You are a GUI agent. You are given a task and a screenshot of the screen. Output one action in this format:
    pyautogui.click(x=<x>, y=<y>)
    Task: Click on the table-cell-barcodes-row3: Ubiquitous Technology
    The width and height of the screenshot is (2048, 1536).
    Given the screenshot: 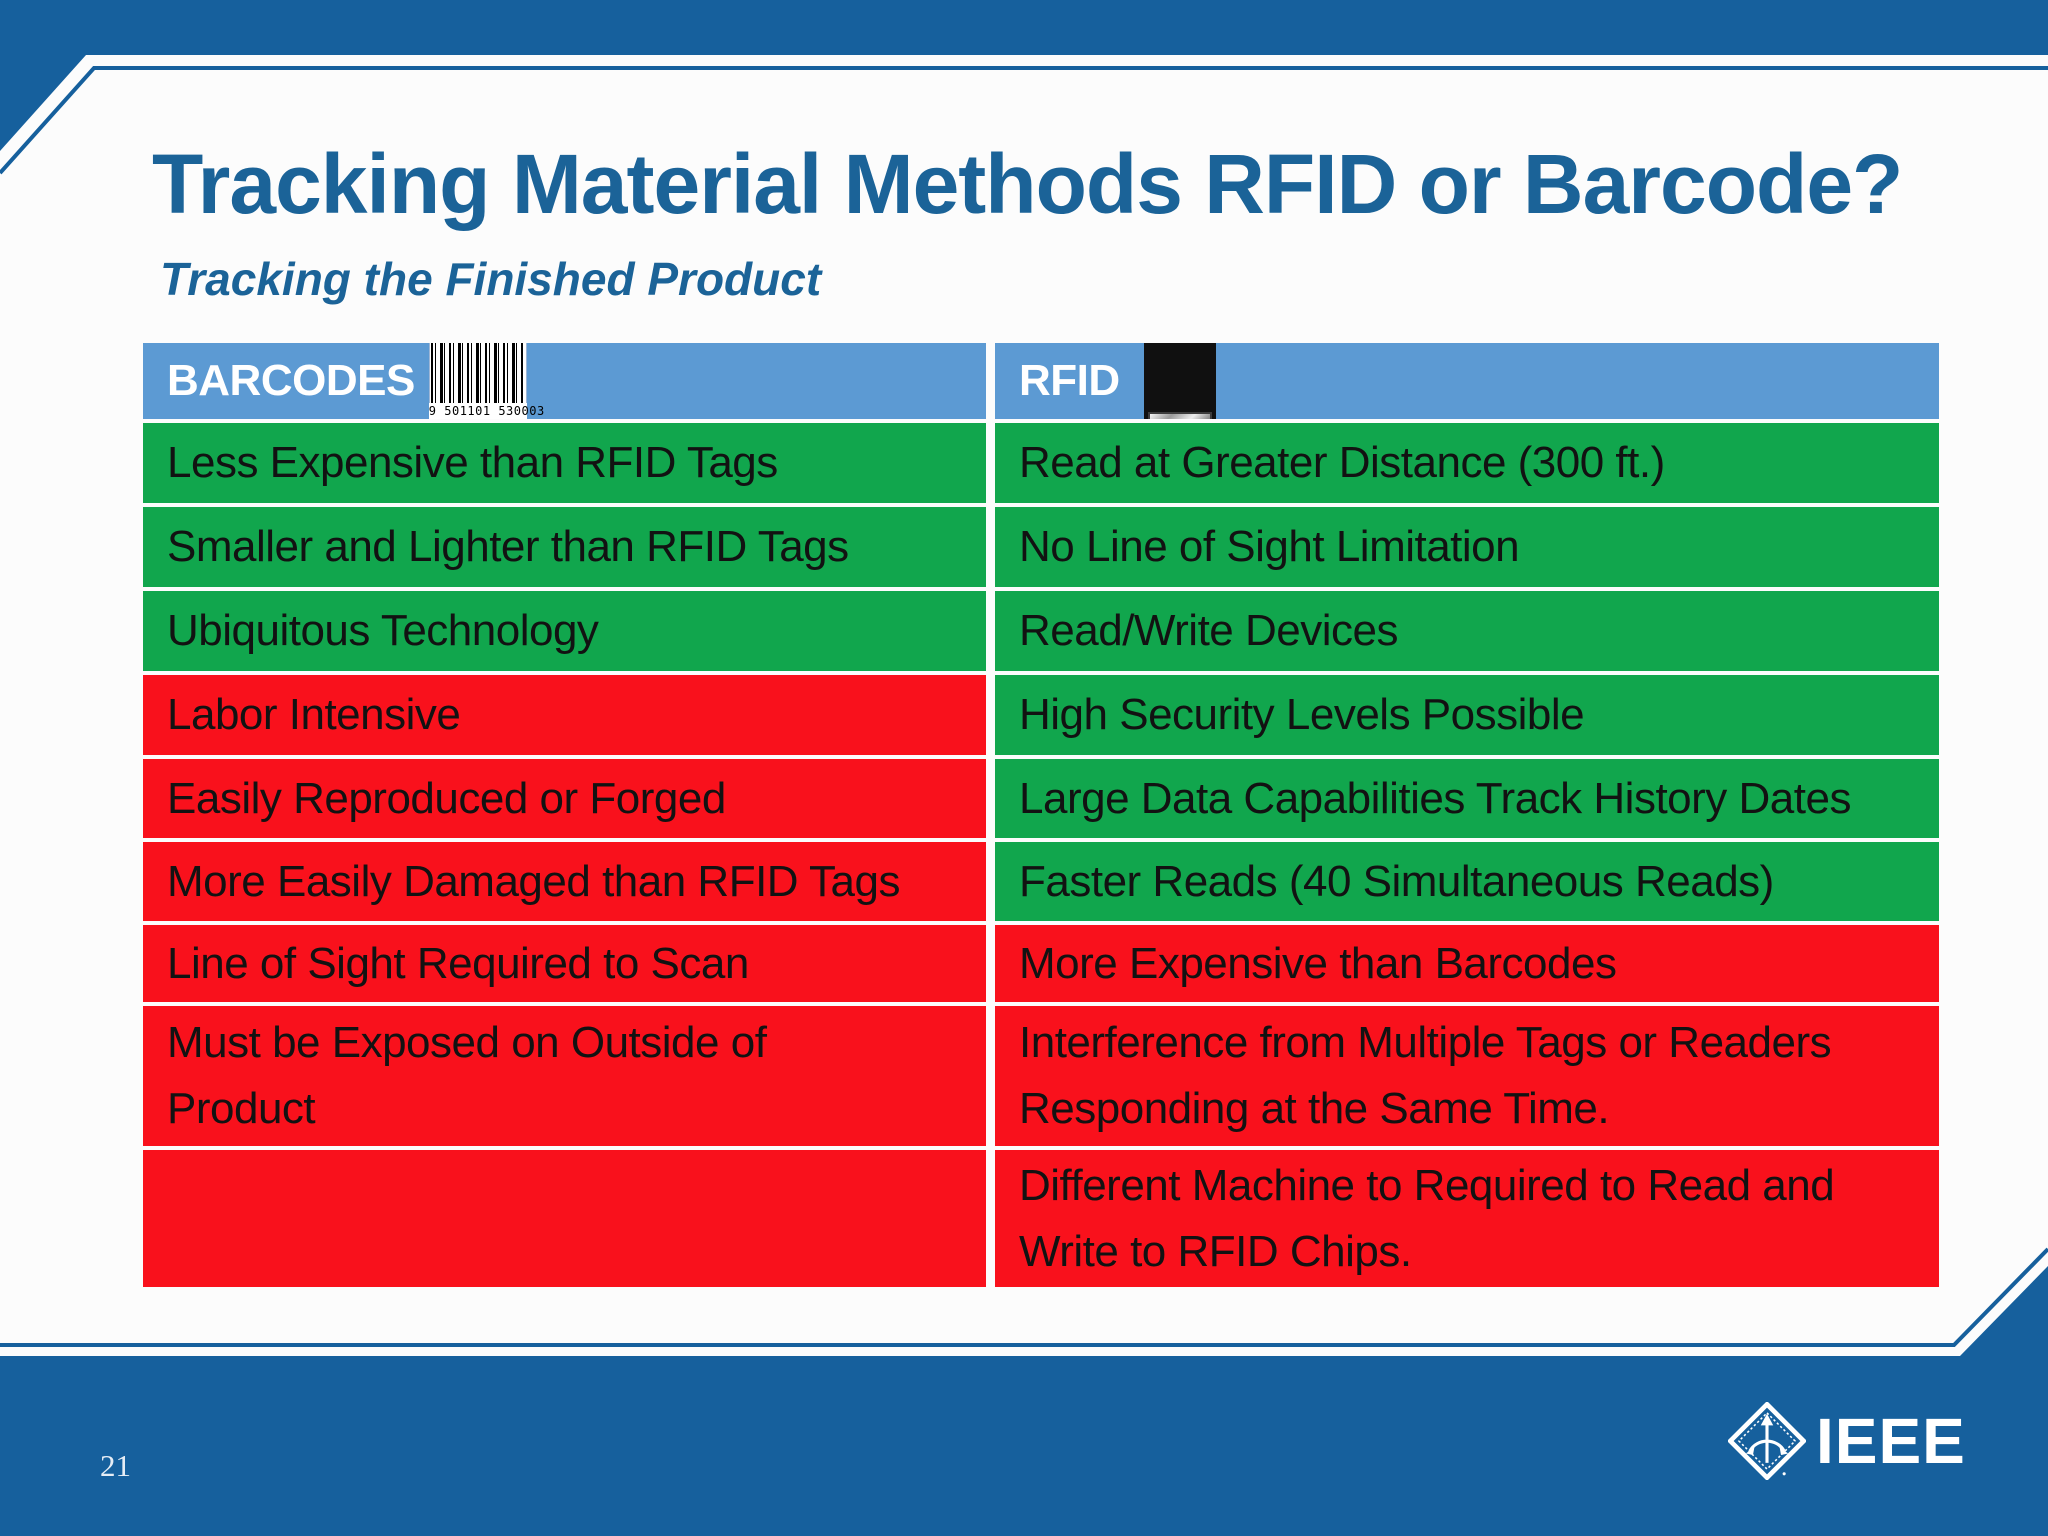 What is the action you would take?
    pyautogui.click(x=564, y=631)
    